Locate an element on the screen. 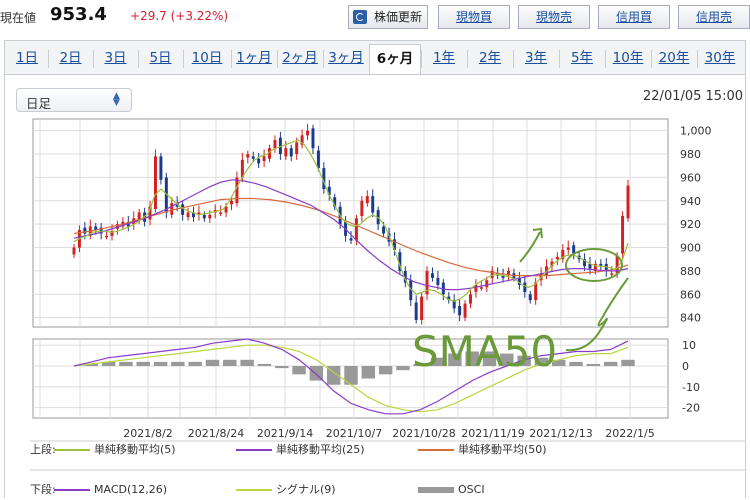 The width and height of the screenshot is (750, 500). x-tick-label: 2021/9/14 is located at coordinates (285, 433).